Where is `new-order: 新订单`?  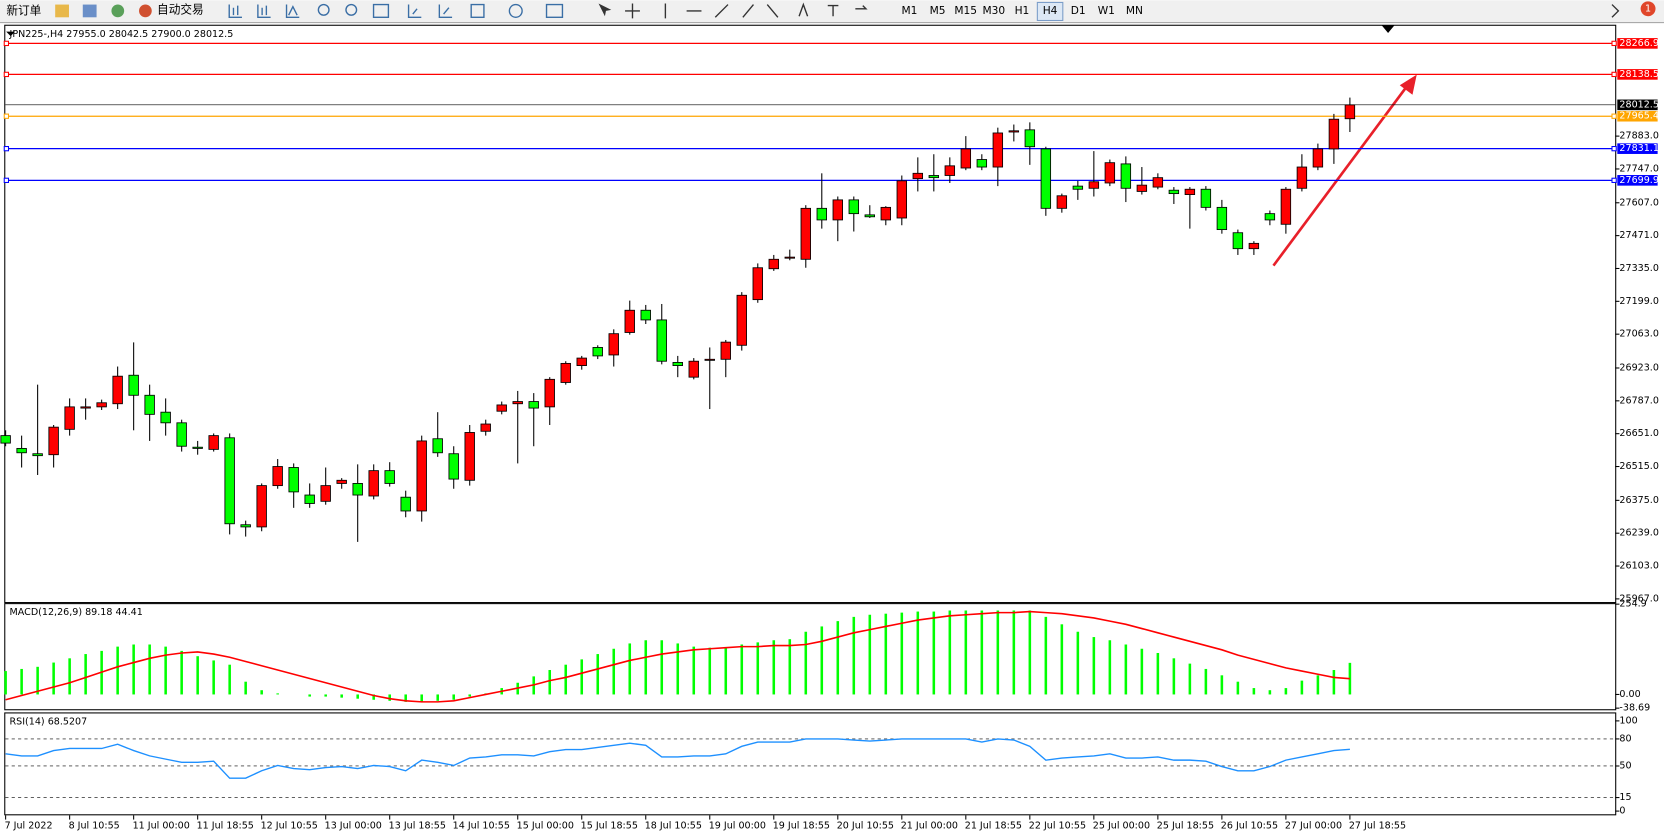 new-order: 新订单 is located at coordinates (23, 10).